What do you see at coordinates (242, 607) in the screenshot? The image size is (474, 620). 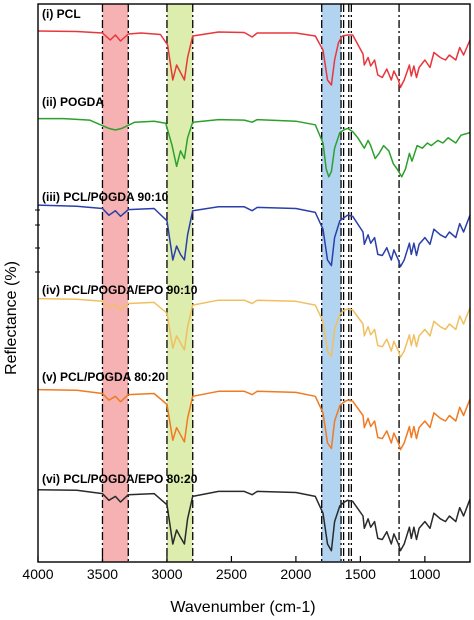 I see `x-axis-label: Wavenumber (cm-1)` at bounding box center [242, 607].